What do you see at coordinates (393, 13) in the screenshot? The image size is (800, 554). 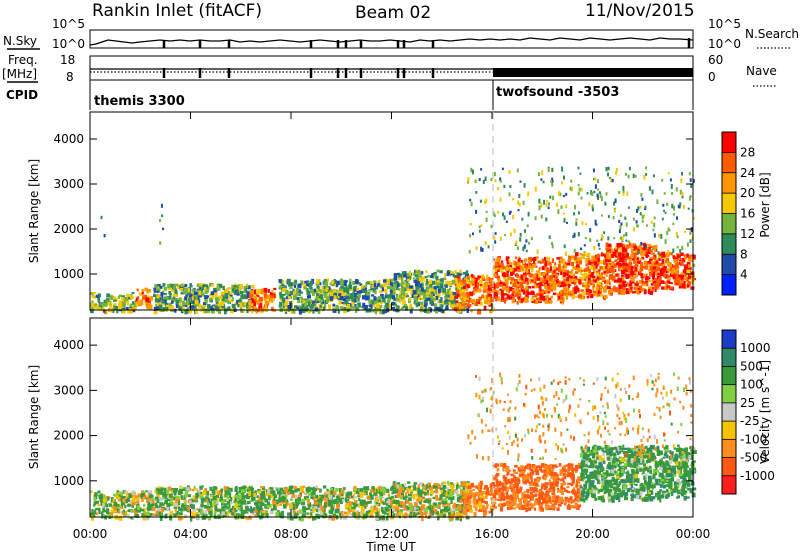 I see `beam-label: Beam 02` at bounding box center [393, 13].